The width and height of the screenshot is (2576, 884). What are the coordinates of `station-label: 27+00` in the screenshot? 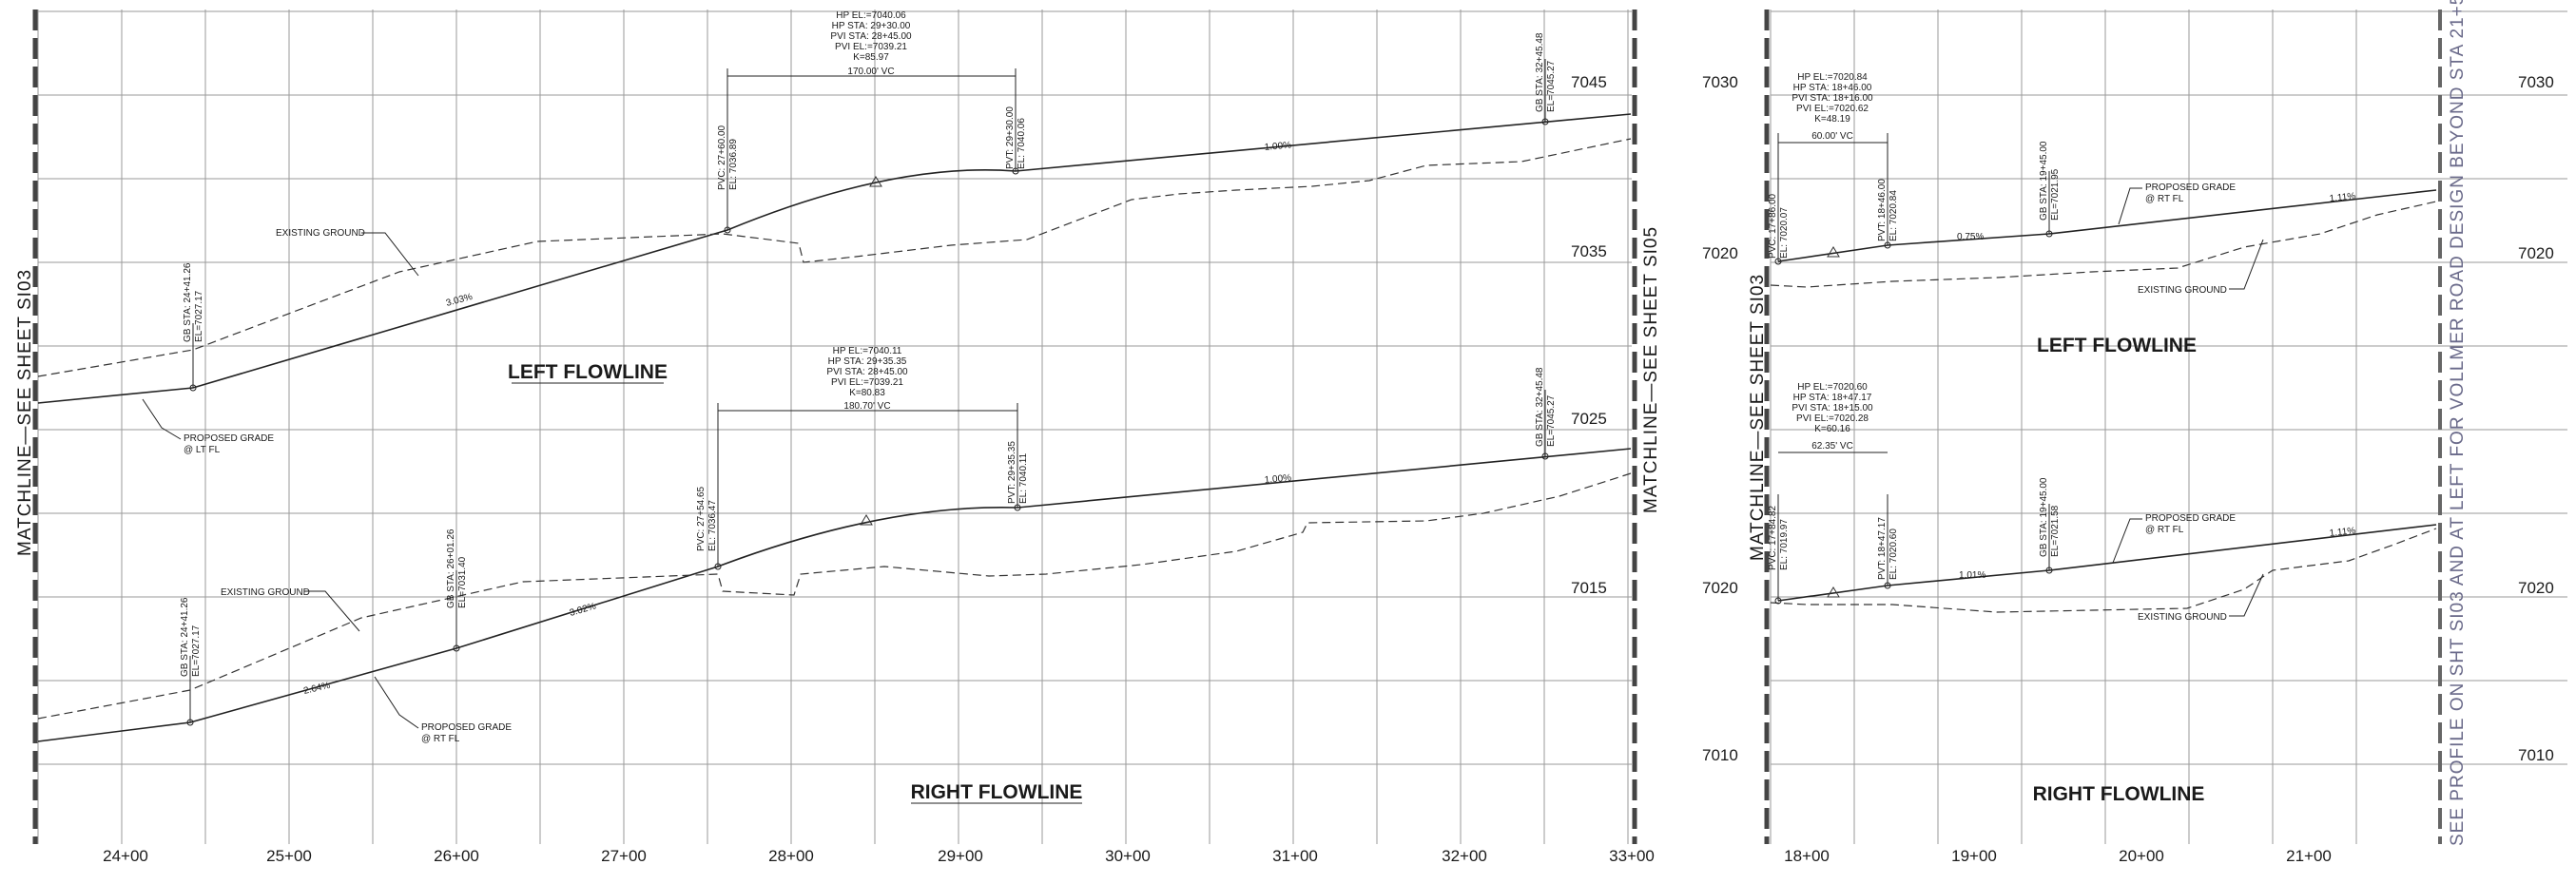 It's located at (624, 856).